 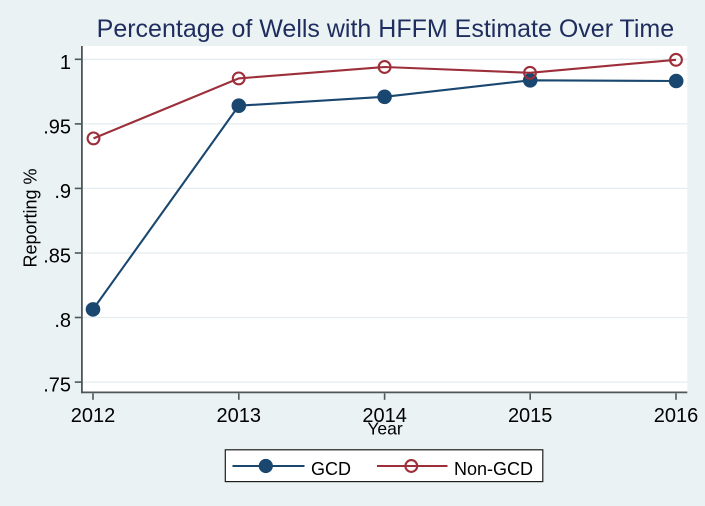 I want to click on svg-text: .8, so click(x=62, y=321).